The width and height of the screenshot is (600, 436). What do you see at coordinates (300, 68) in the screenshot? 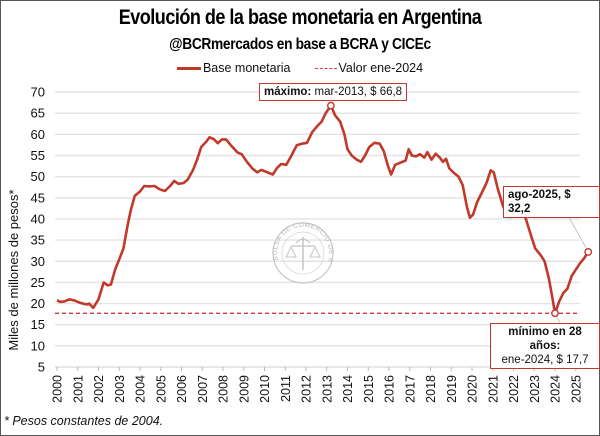
I see `legend: Base monetaria Valor ene-2024` at bounding box center [300, 68].